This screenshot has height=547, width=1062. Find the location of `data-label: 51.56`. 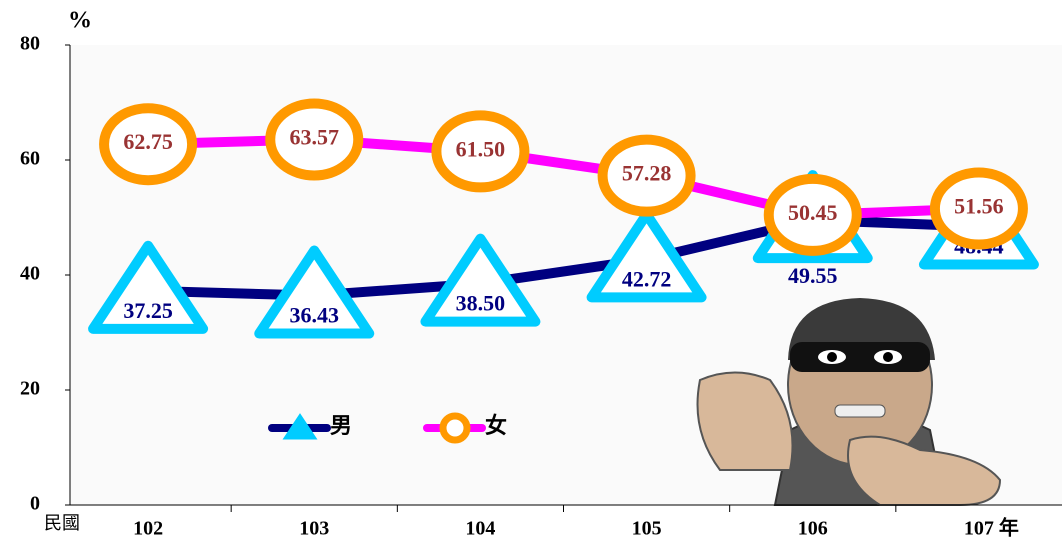

data-label: 51.56 is located at coordinates (979, 206).